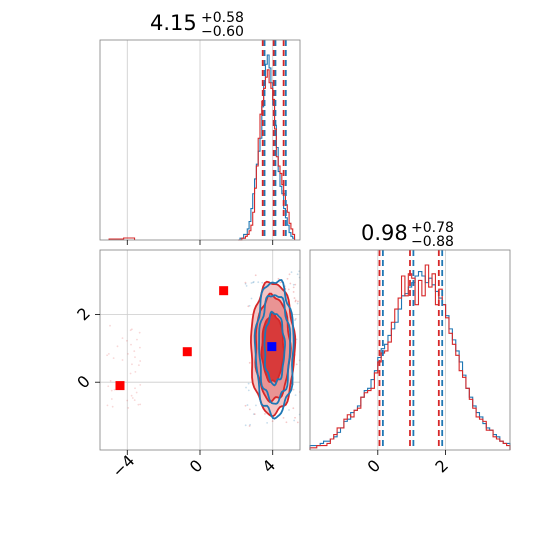 The image size is (550, 550). What do you see at coordinates (196, 338) in the screenshot?
I see `point-markers` at bounding box center [196, 338].